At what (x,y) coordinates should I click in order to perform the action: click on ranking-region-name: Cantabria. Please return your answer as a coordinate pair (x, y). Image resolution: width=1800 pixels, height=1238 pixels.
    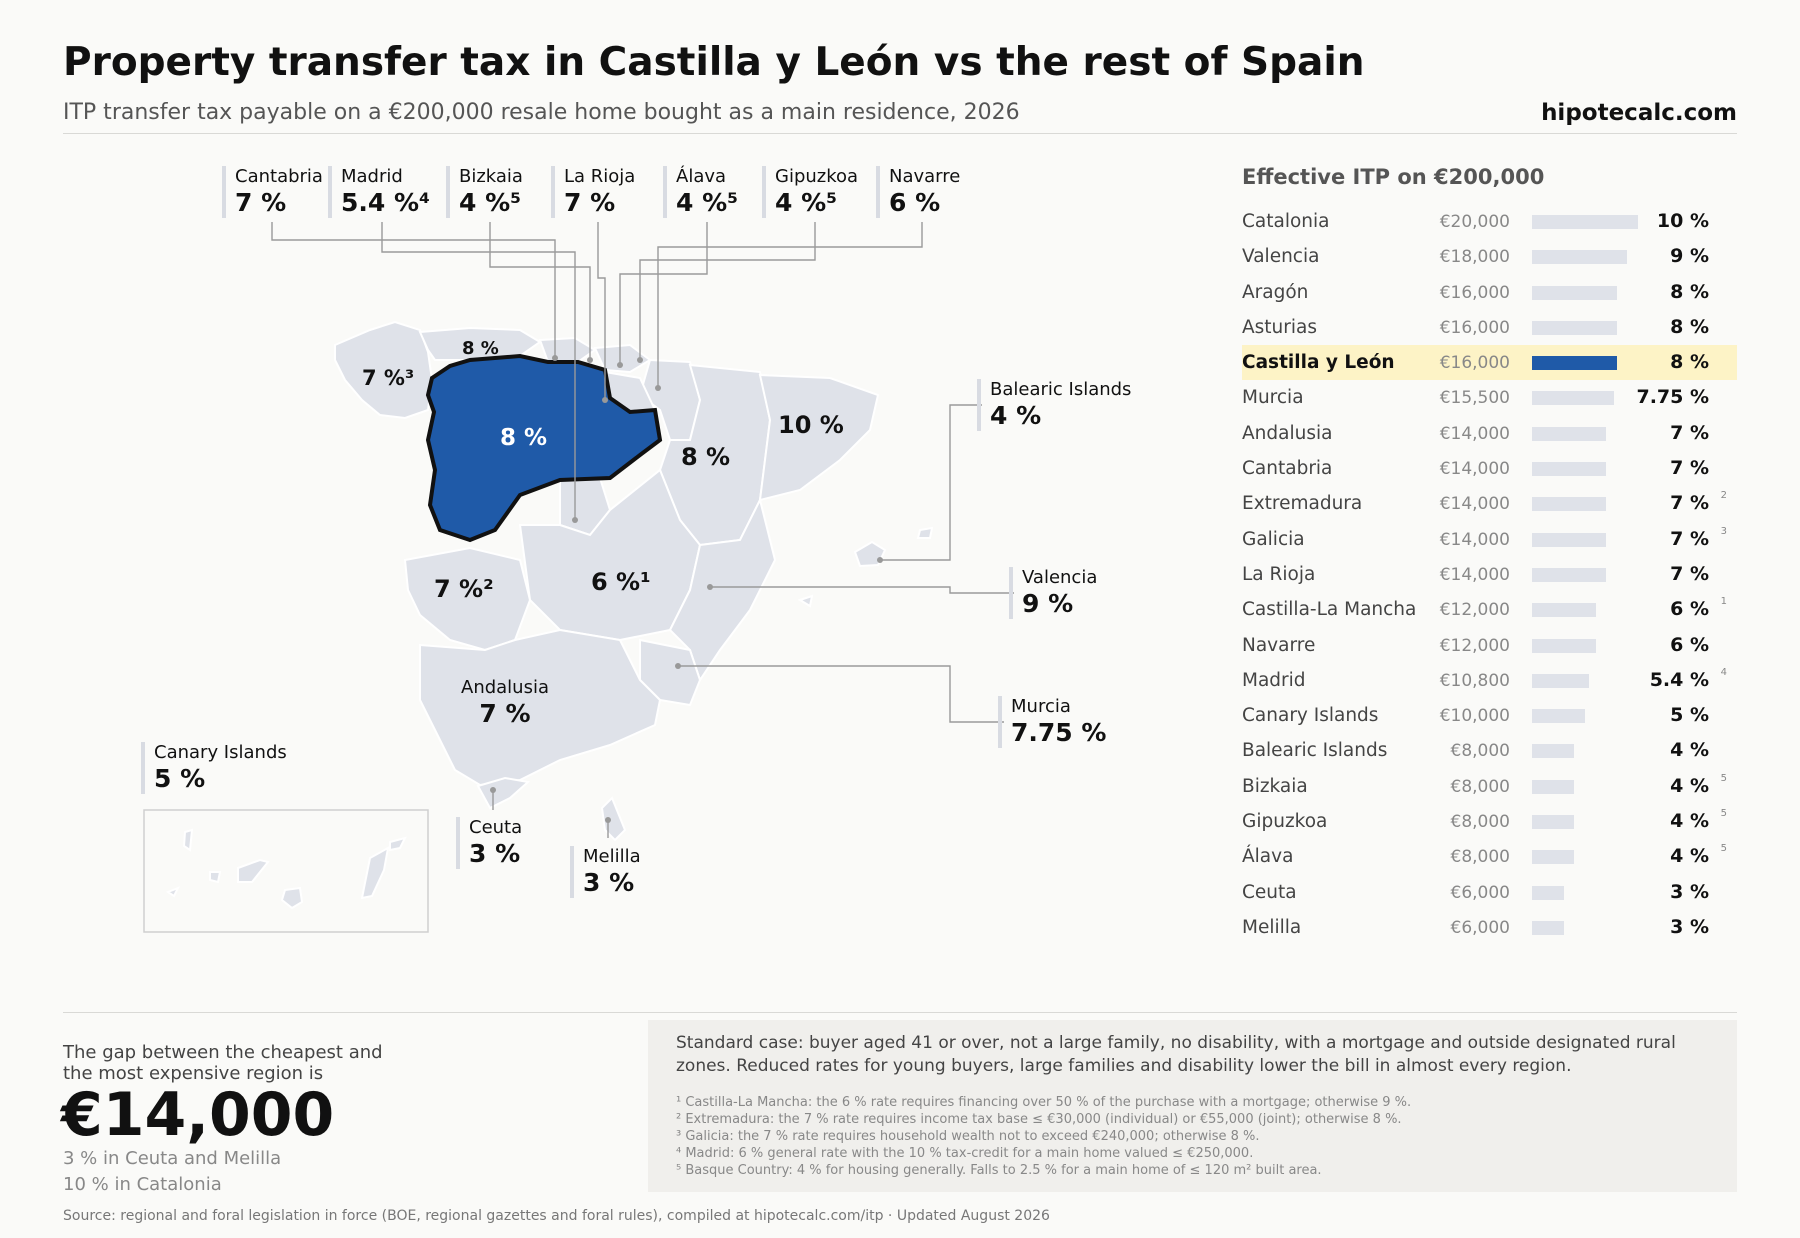
    Looking at the image, I should click on (1287, 469).